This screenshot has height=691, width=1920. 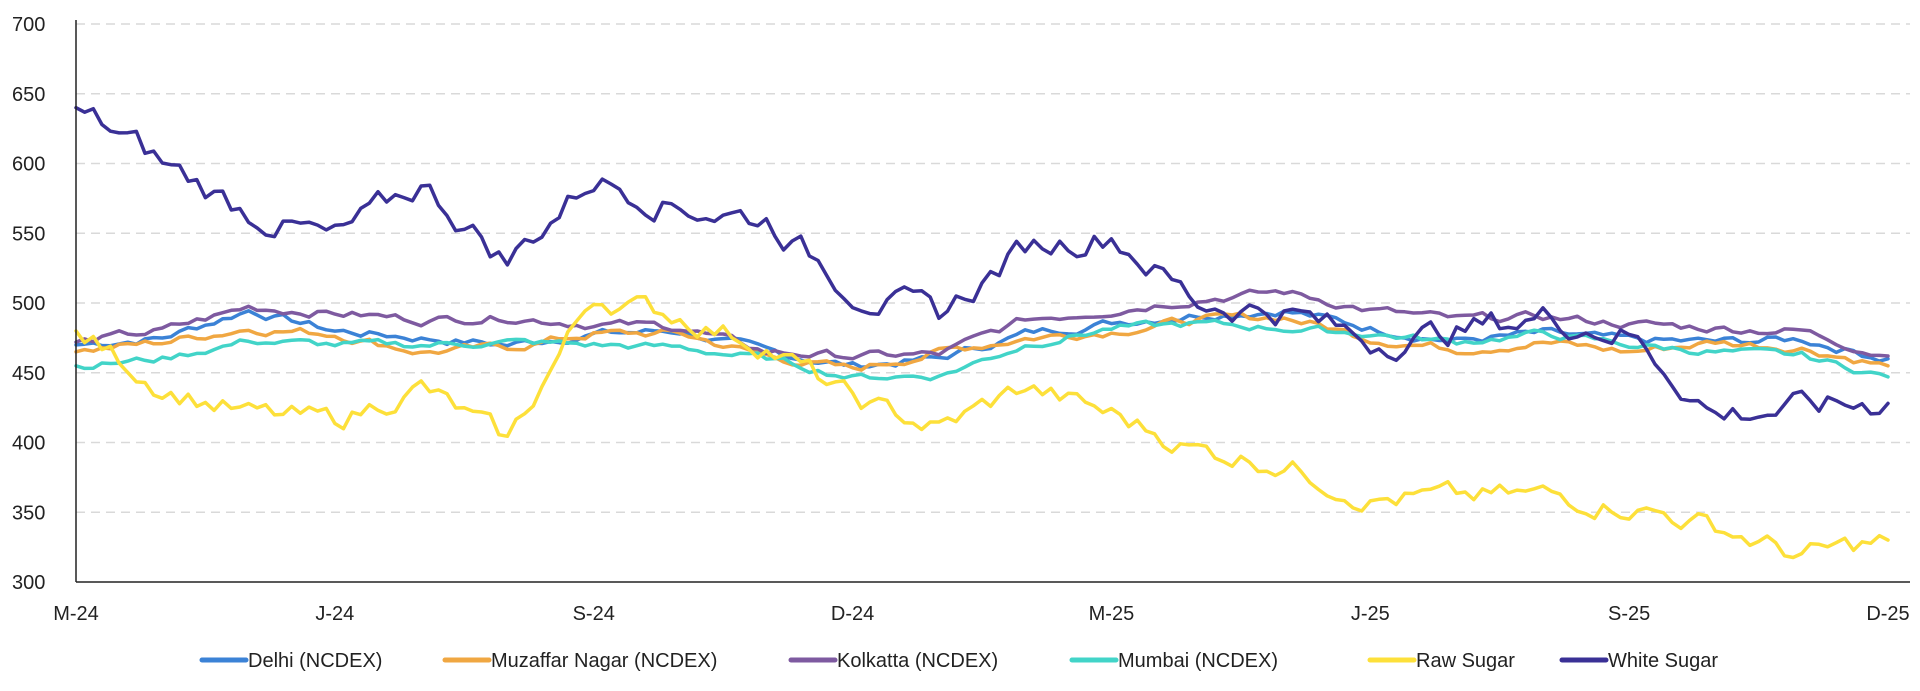 I want to click on x-axis-tick-labels: M-24 J-24 S-24 D-24 M-25 J-25 S-25 D-25, so click(x=981, y=614).